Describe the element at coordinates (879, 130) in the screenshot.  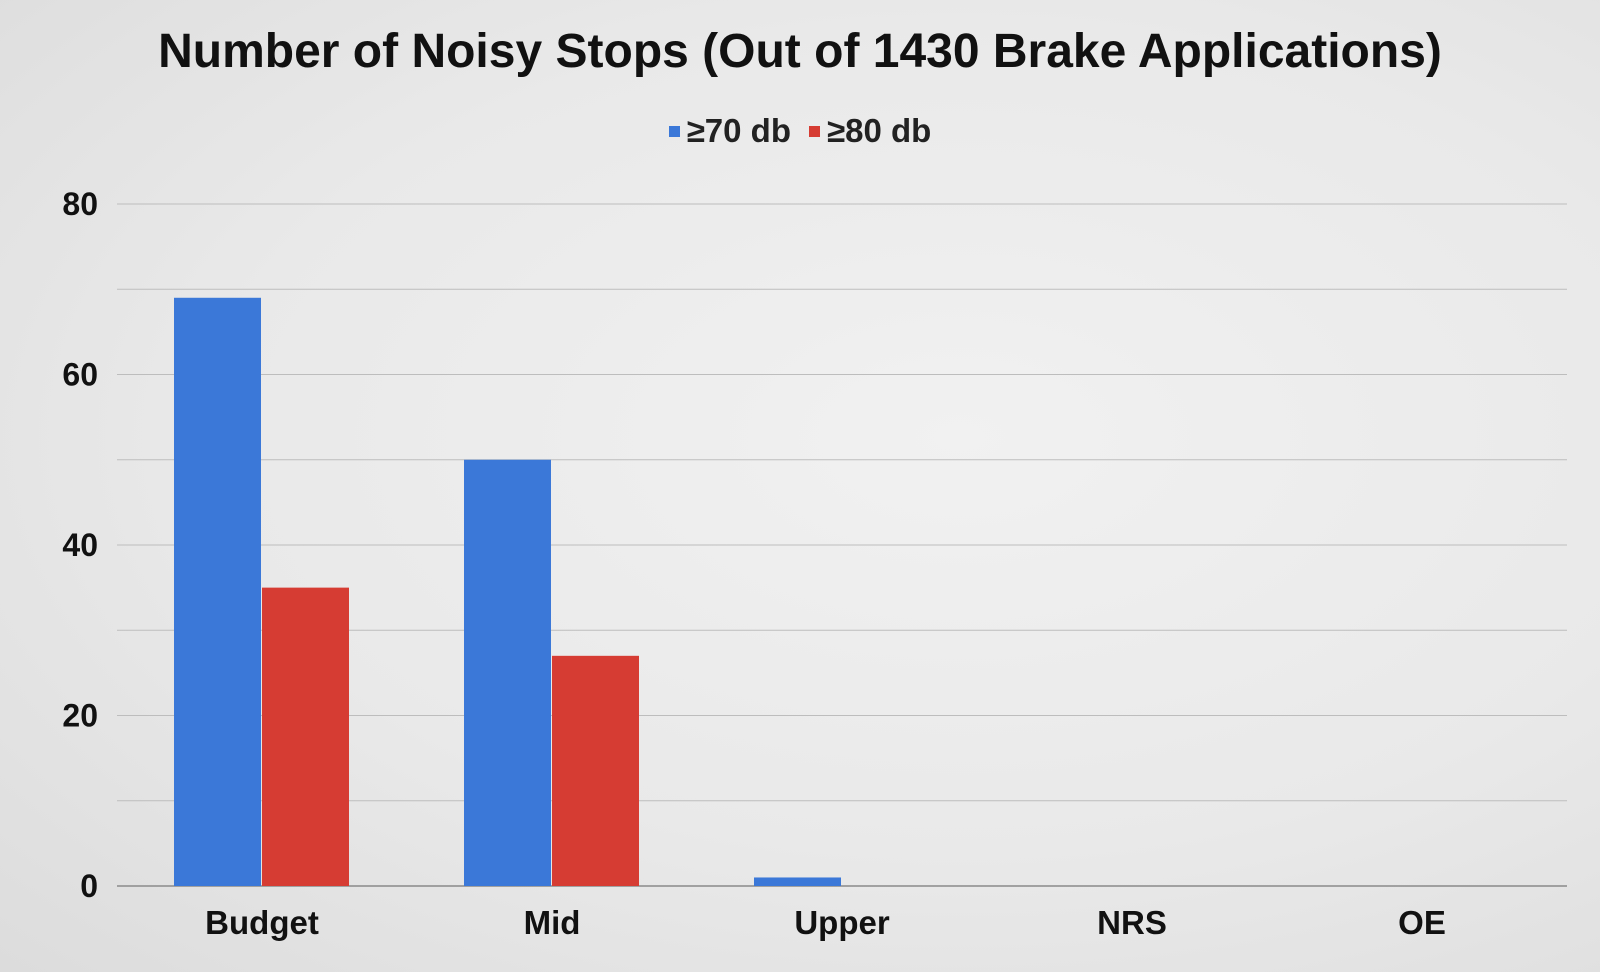
I see `legend-label-80db: ≥80 db` at that location.